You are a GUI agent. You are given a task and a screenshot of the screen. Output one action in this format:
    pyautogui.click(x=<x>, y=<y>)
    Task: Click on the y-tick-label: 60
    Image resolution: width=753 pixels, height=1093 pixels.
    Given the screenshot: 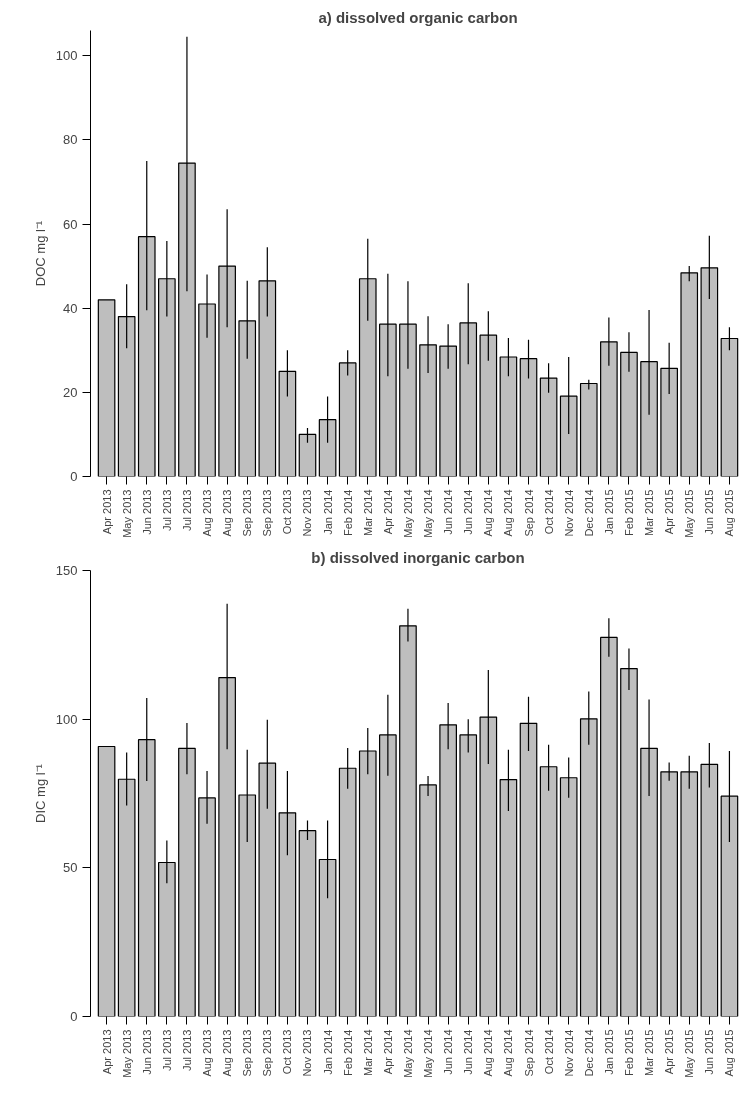 What is the action you would take?
    pyautogui.click(x=70, y=224)
    